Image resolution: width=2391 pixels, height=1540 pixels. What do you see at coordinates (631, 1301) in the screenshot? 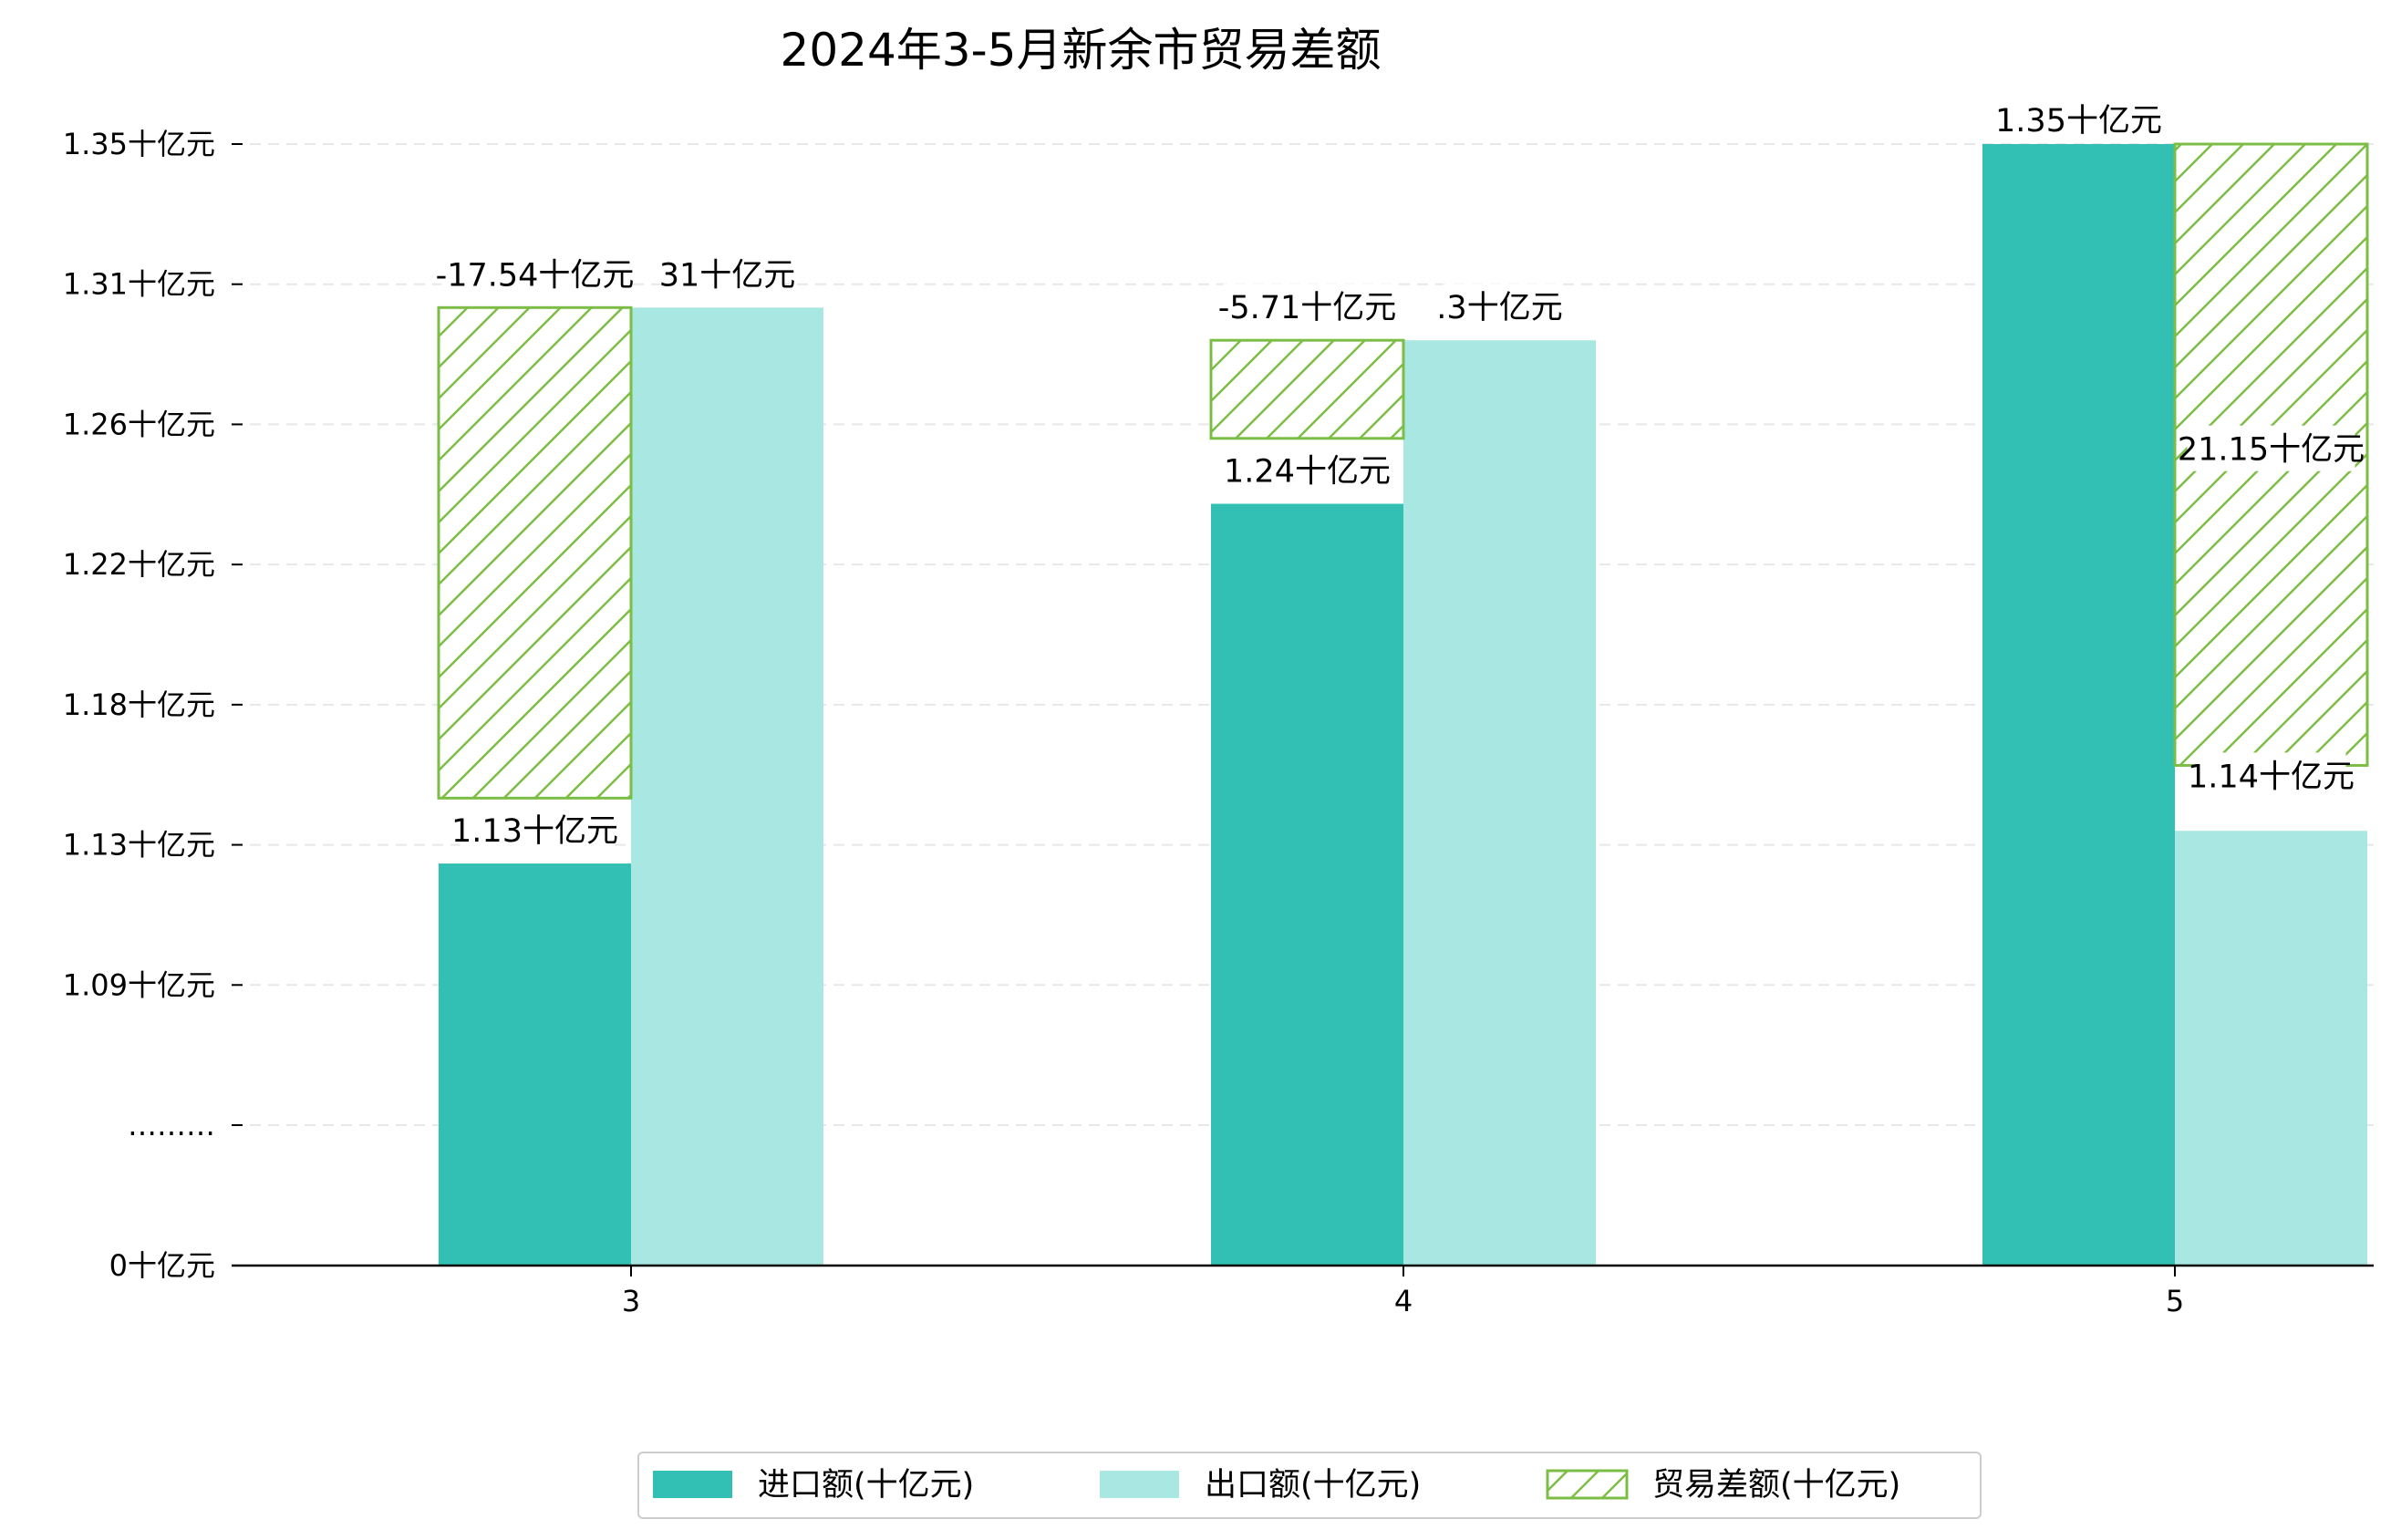
I see `x-tick-label: 3` at bounding box center [631, 1301].